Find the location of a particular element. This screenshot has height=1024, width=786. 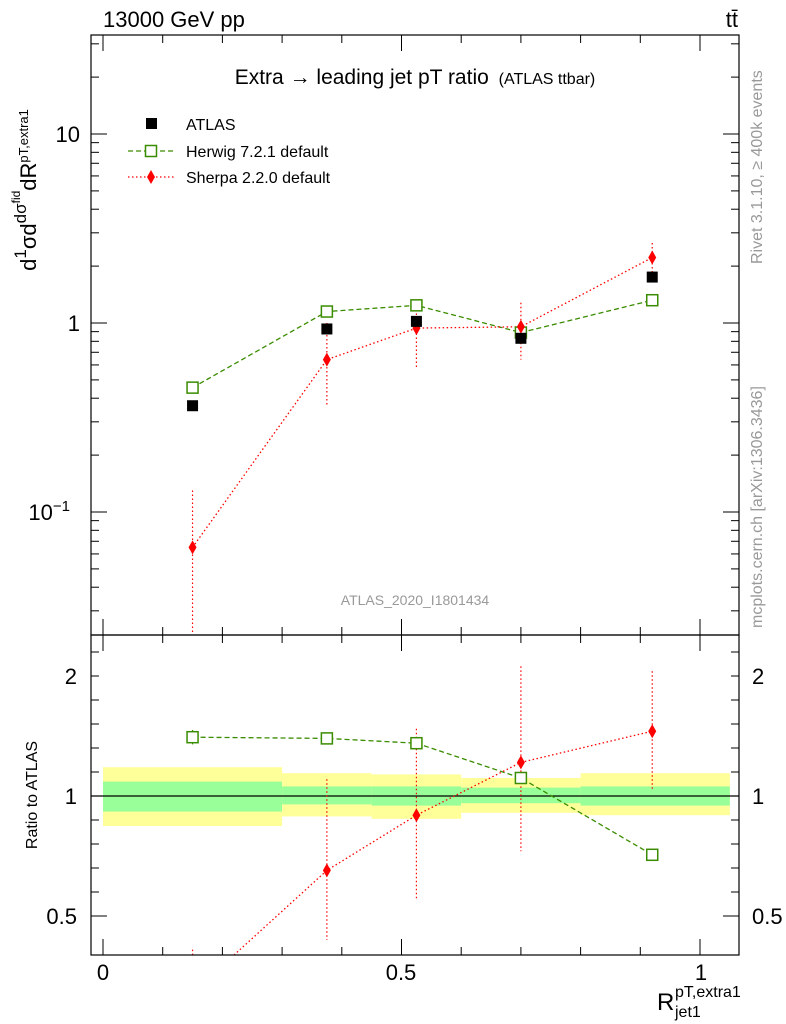

ratio-y-axis-title: Ratio to ATLAS is located at coordinates (32, 795).